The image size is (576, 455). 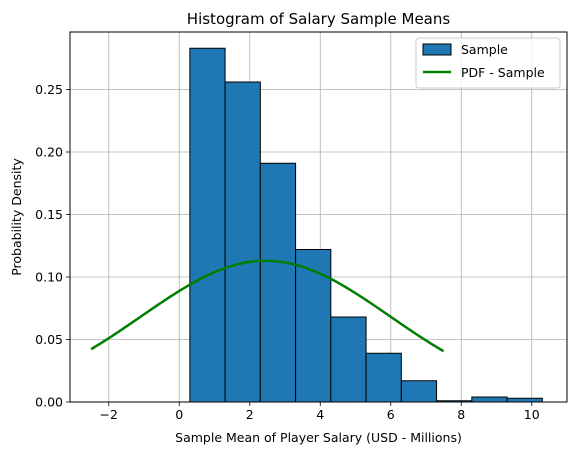 I want to click on legend-sample-label: Sample, so click(x=484, y=49).